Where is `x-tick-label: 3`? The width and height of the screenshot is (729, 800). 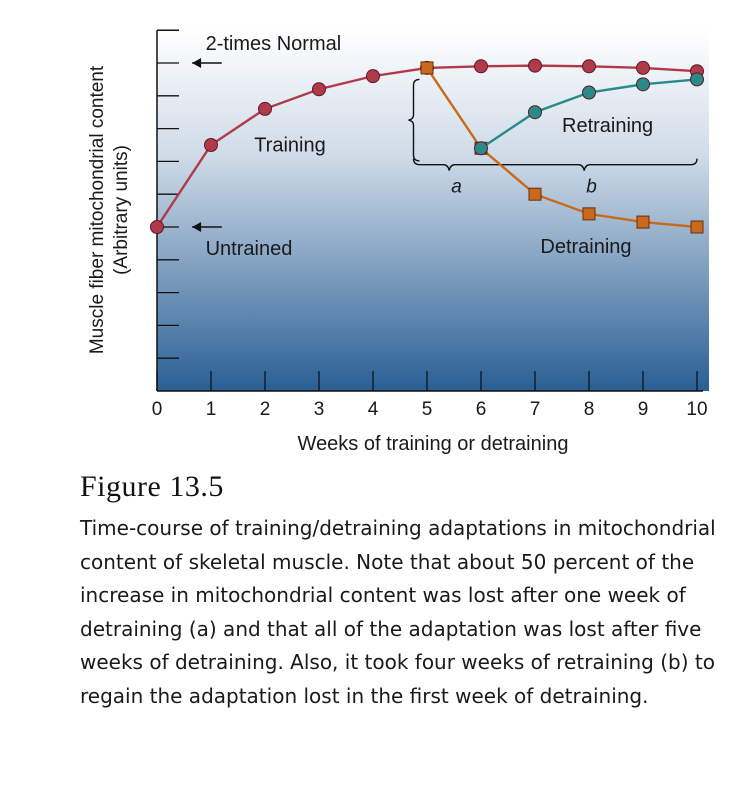 x-tick-label: 3 is located at coordinates (319, 409).